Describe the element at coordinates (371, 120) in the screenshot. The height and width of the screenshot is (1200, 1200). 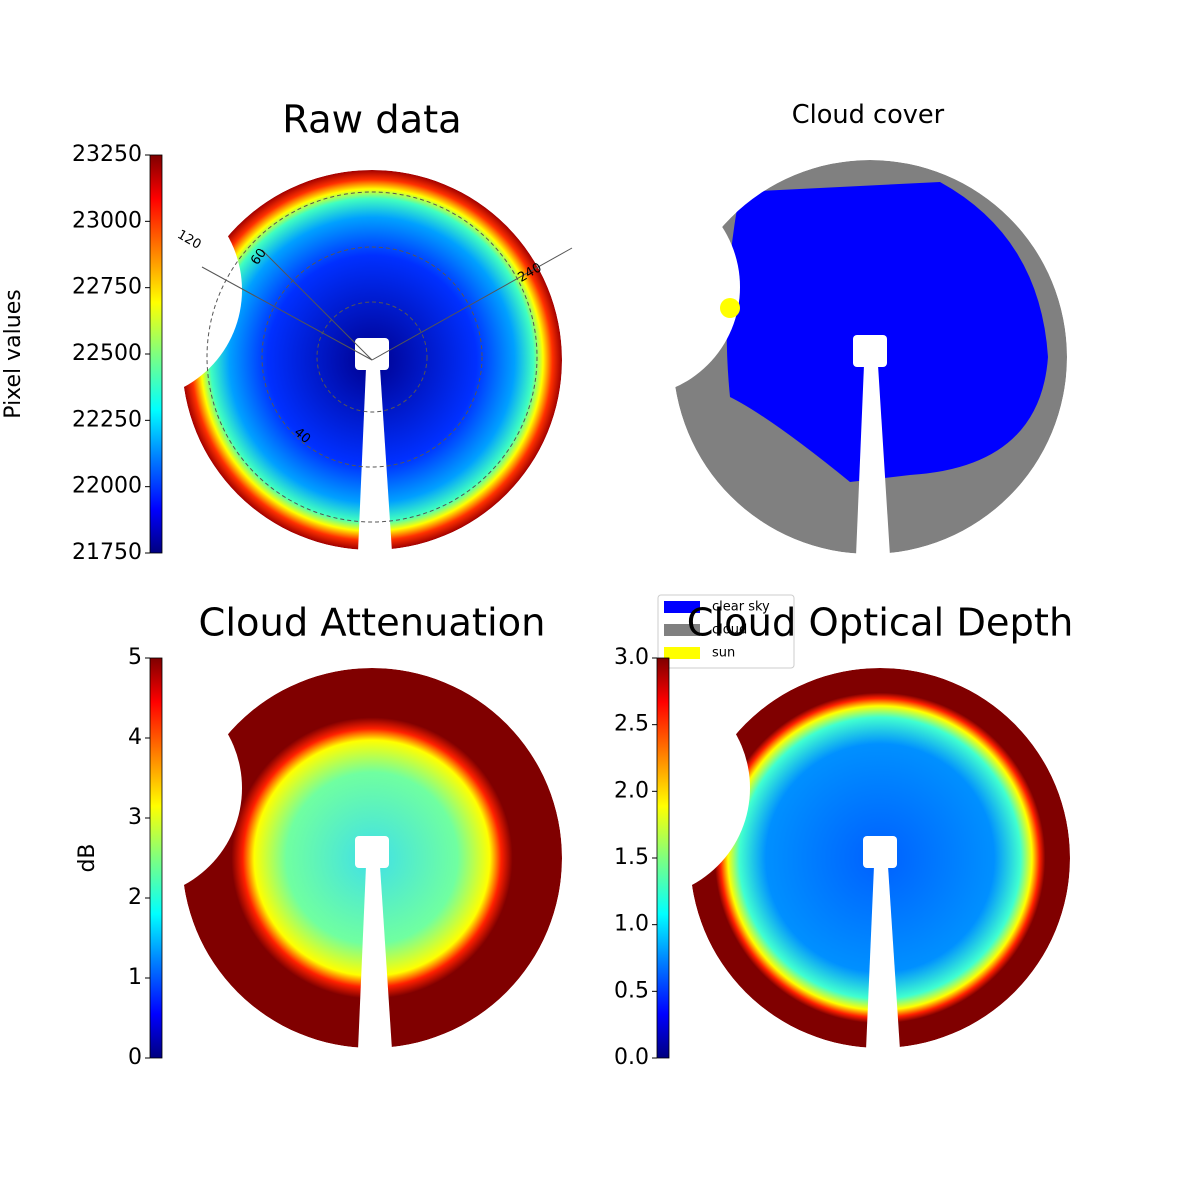
I see `panel-title: Raw data` at that location.